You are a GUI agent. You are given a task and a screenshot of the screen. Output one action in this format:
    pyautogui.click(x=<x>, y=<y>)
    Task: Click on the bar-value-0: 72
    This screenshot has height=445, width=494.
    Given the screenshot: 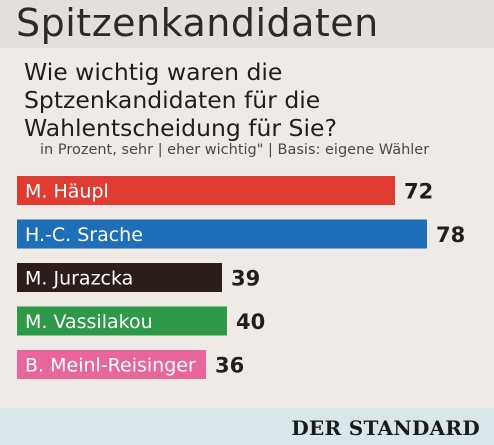 What is the action you would take?
    pyautogui.click(x=418, y=192)
    